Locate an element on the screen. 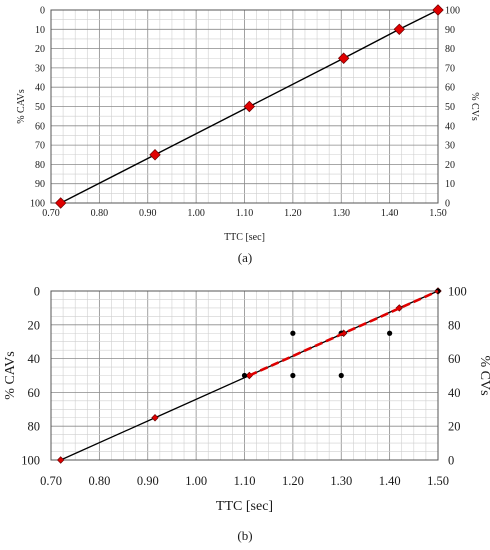 Image resolution: width=490 pixels, height=550 pixels. figure-caption: (a) is located at coordinates (245, 257).